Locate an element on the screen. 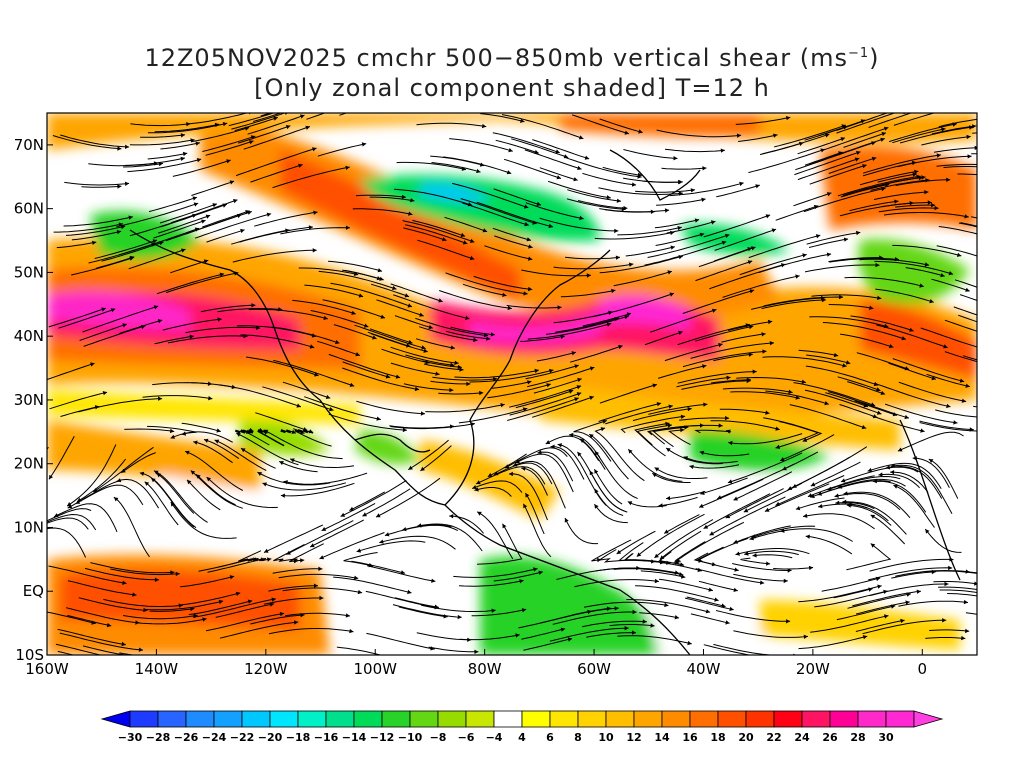 This screenshot has height=768, width=1024. colorbar-label: −16 is located at coordinates (326, 737).